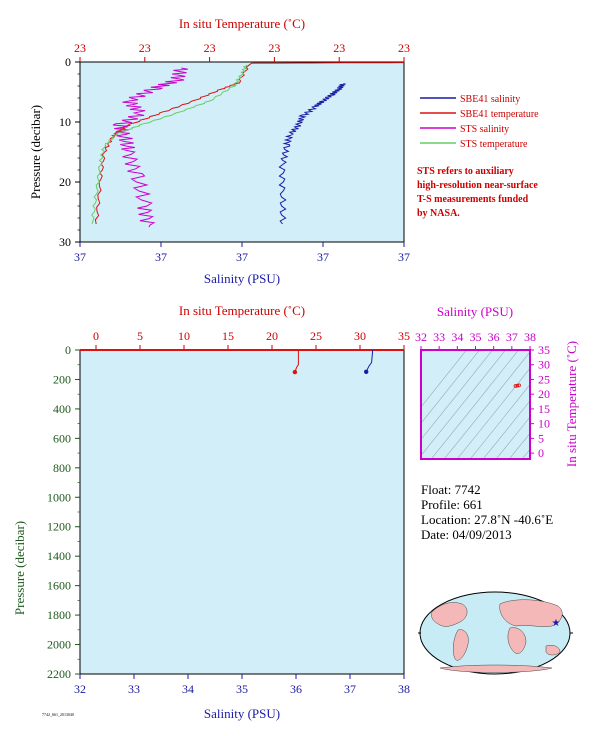  I want to click on bottom-sal-tick-label: 36, so click(296, 689).